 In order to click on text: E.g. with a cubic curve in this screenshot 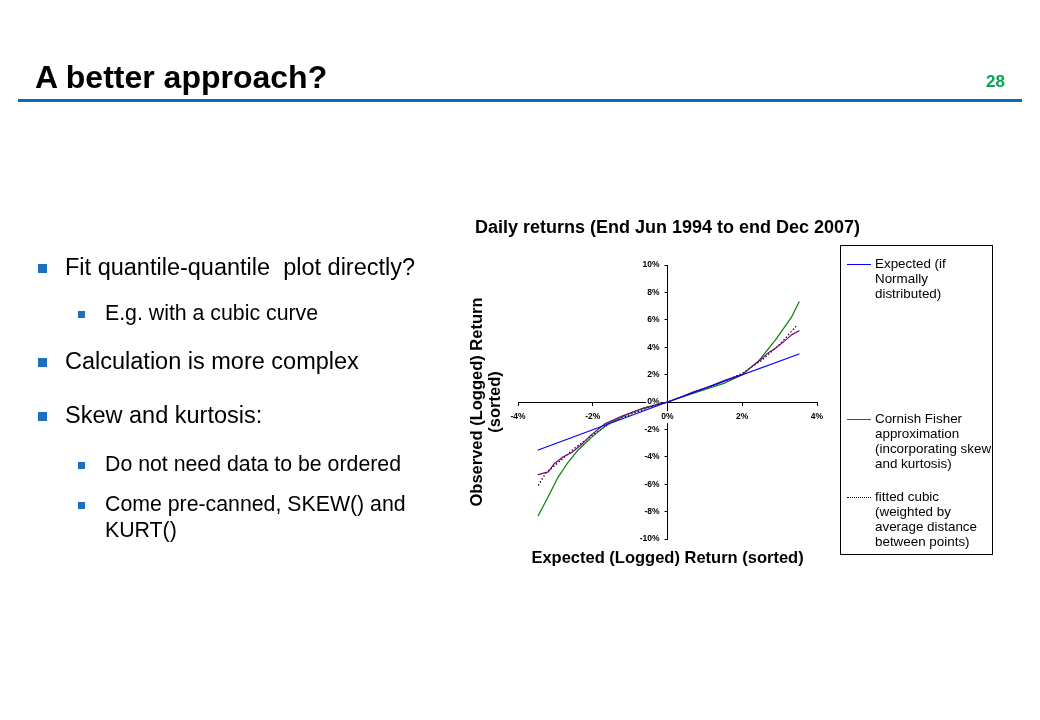, I will do `click(212, 313)`.